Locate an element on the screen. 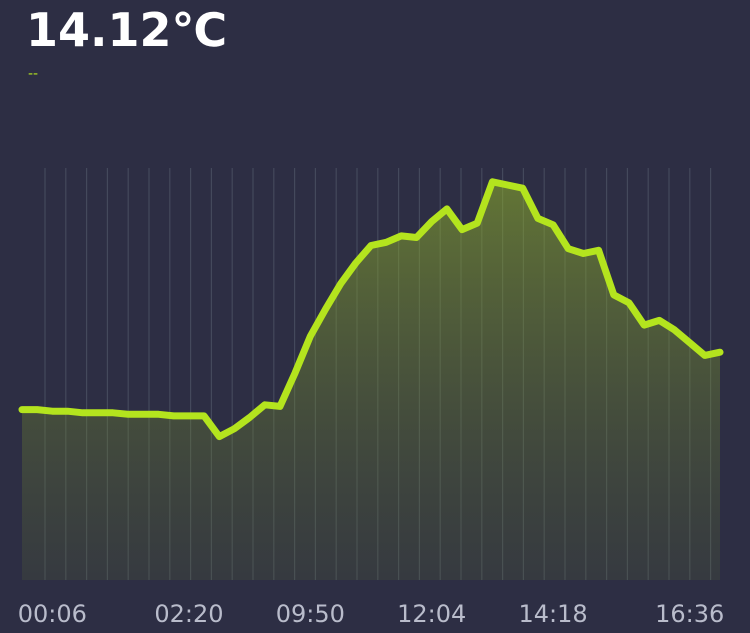  x-tick-label: 00:06 is located at coordinates (52, 614).